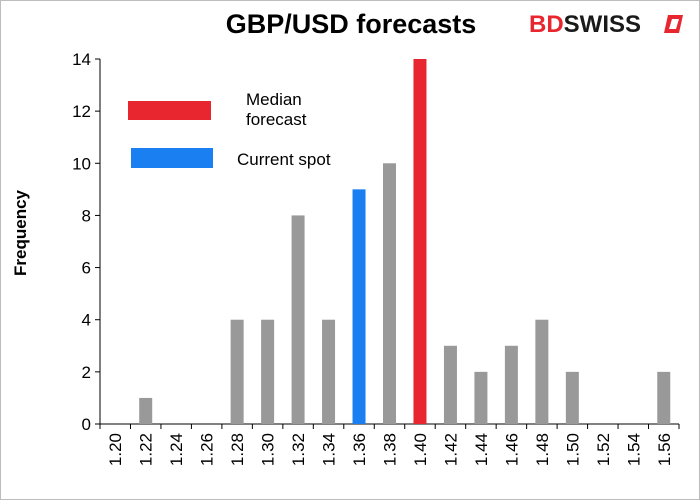  I want to click on y-tick-label: 10, so click(81, 163).